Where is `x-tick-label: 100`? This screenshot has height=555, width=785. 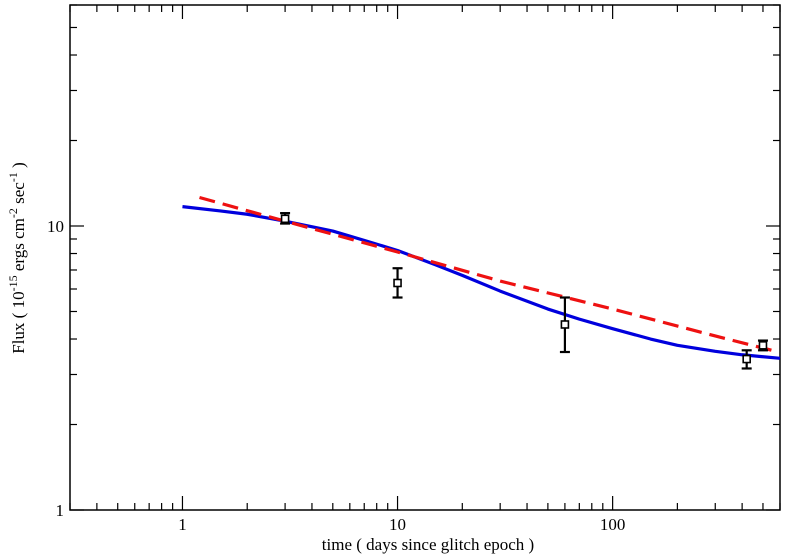
x-tick-label: 100 is located at coordinates (613, 524).